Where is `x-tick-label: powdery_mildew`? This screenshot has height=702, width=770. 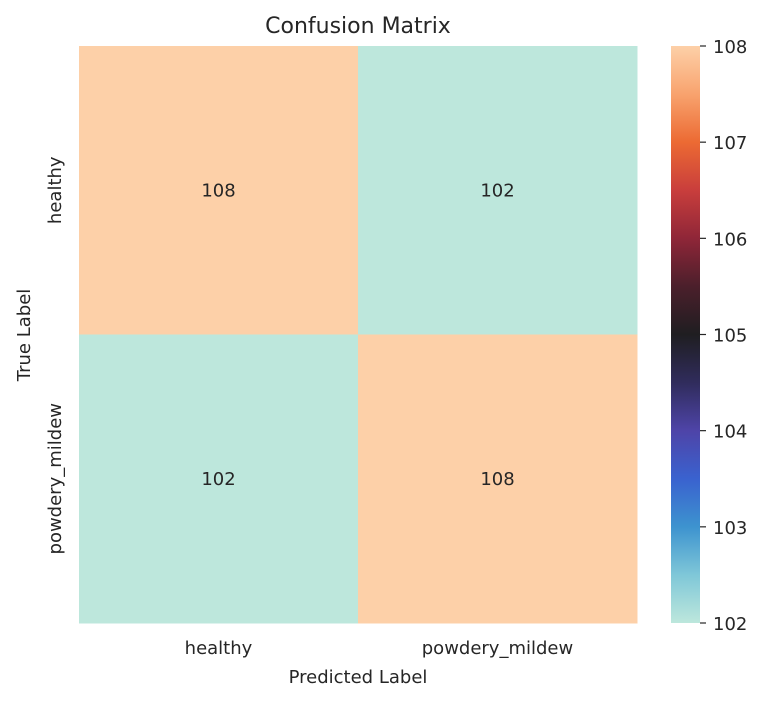 x-tick-label: powdery_mildew is located at coordinates (497, 648).